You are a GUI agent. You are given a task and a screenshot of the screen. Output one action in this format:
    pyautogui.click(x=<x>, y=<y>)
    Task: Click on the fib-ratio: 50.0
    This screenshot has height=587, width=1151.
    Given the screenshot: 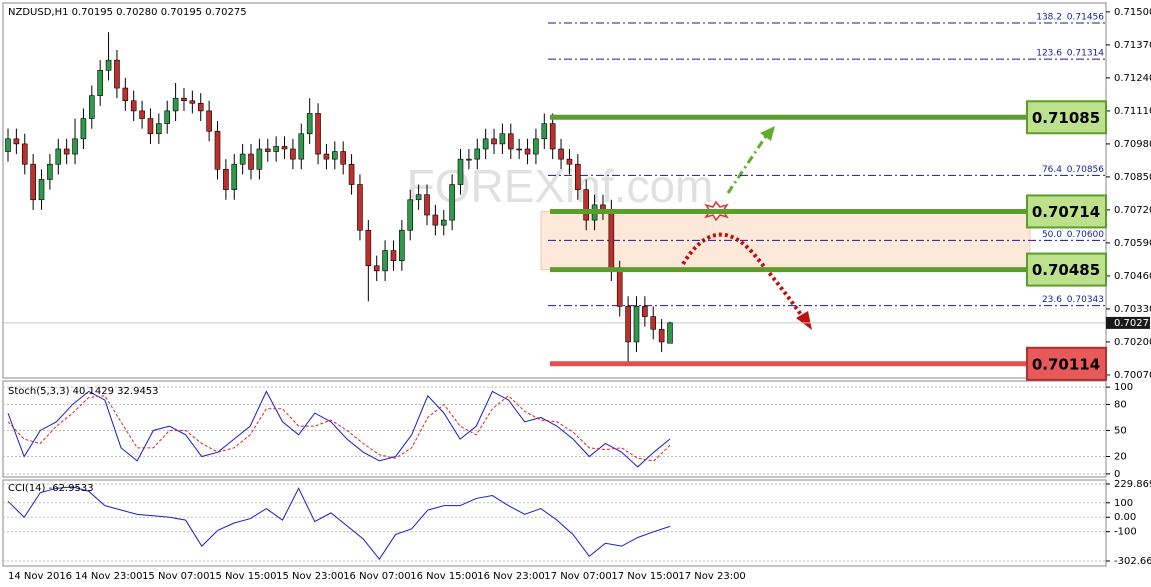 What is the action you would take?
    pyautogui.click(x=1052, y=235)
    